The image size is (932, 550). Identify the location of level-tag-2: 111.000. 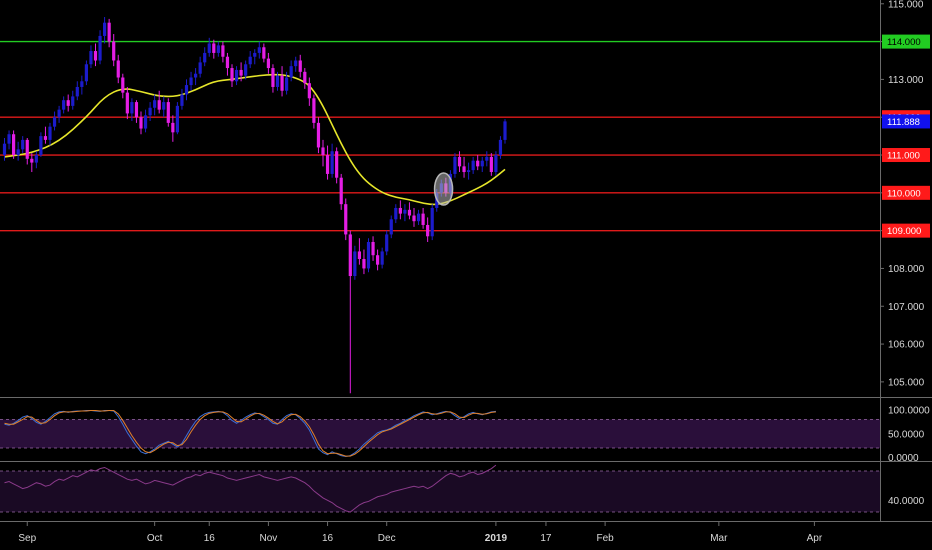
(906, 155).